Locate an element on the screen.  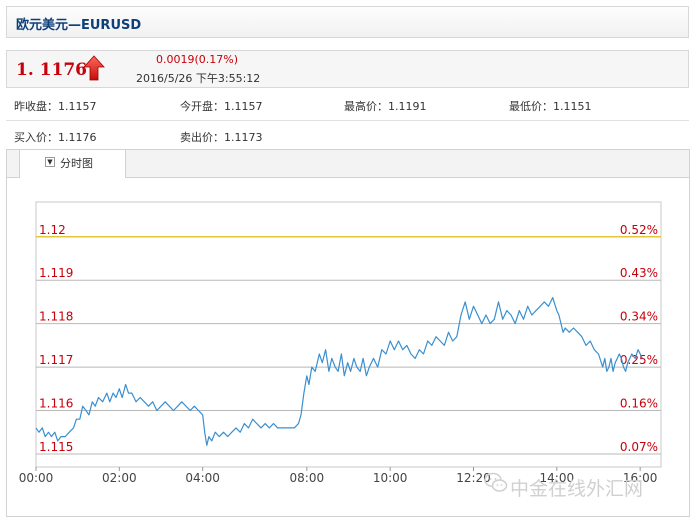
quote-timestamp: 2016/5/26 下午3:55:12 is located at coordinates (198, 78).